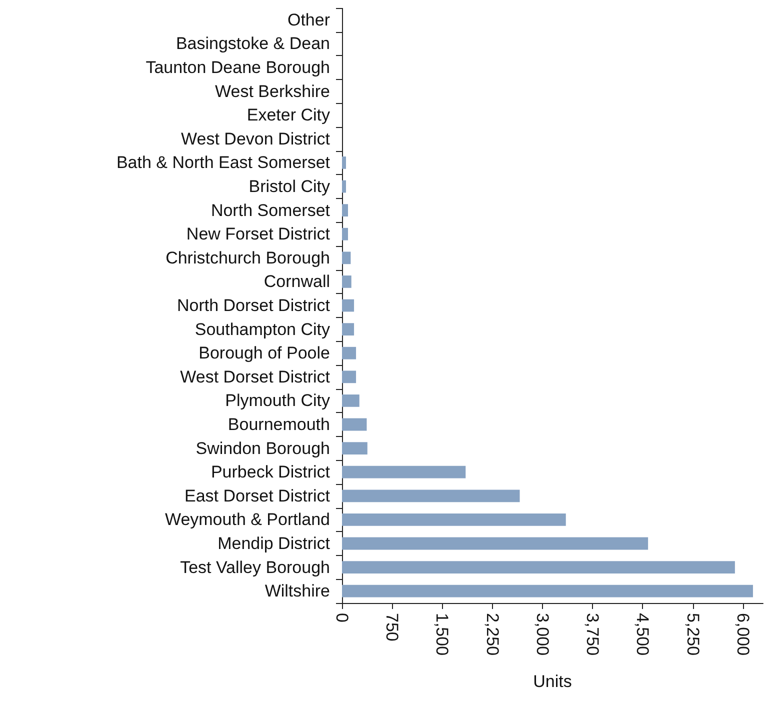 This screenshot has width=765, height=706. Describe the element at coordinates (255, 376) in the screenshot. I see `y-tick-label: West Dorset District` at that location.